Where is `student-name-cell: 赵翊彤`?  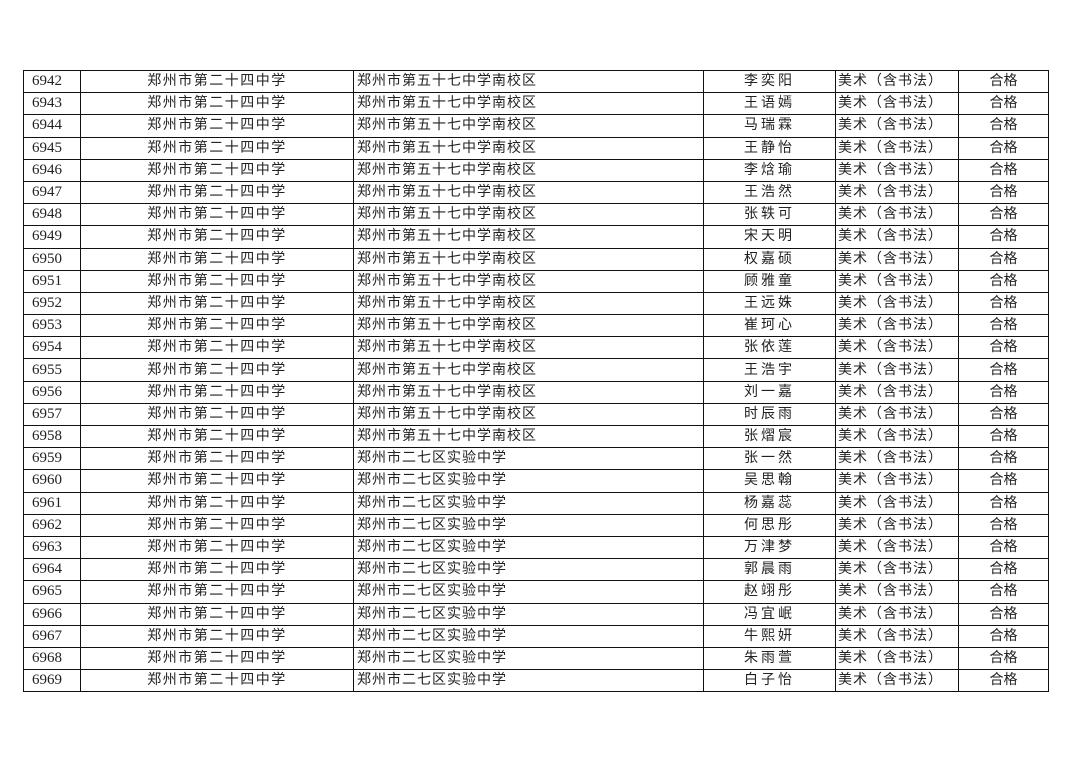 student-name-cell: 赵翊彤 is located at coordinates (769, 592).